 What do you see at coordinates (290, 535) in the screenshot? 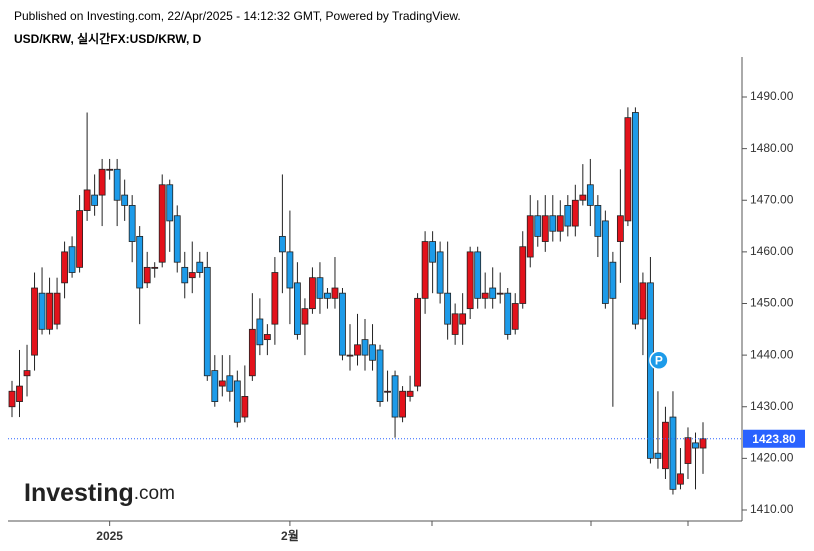
I see `x-tick-label: 2월` at bounding box center [290, 535].